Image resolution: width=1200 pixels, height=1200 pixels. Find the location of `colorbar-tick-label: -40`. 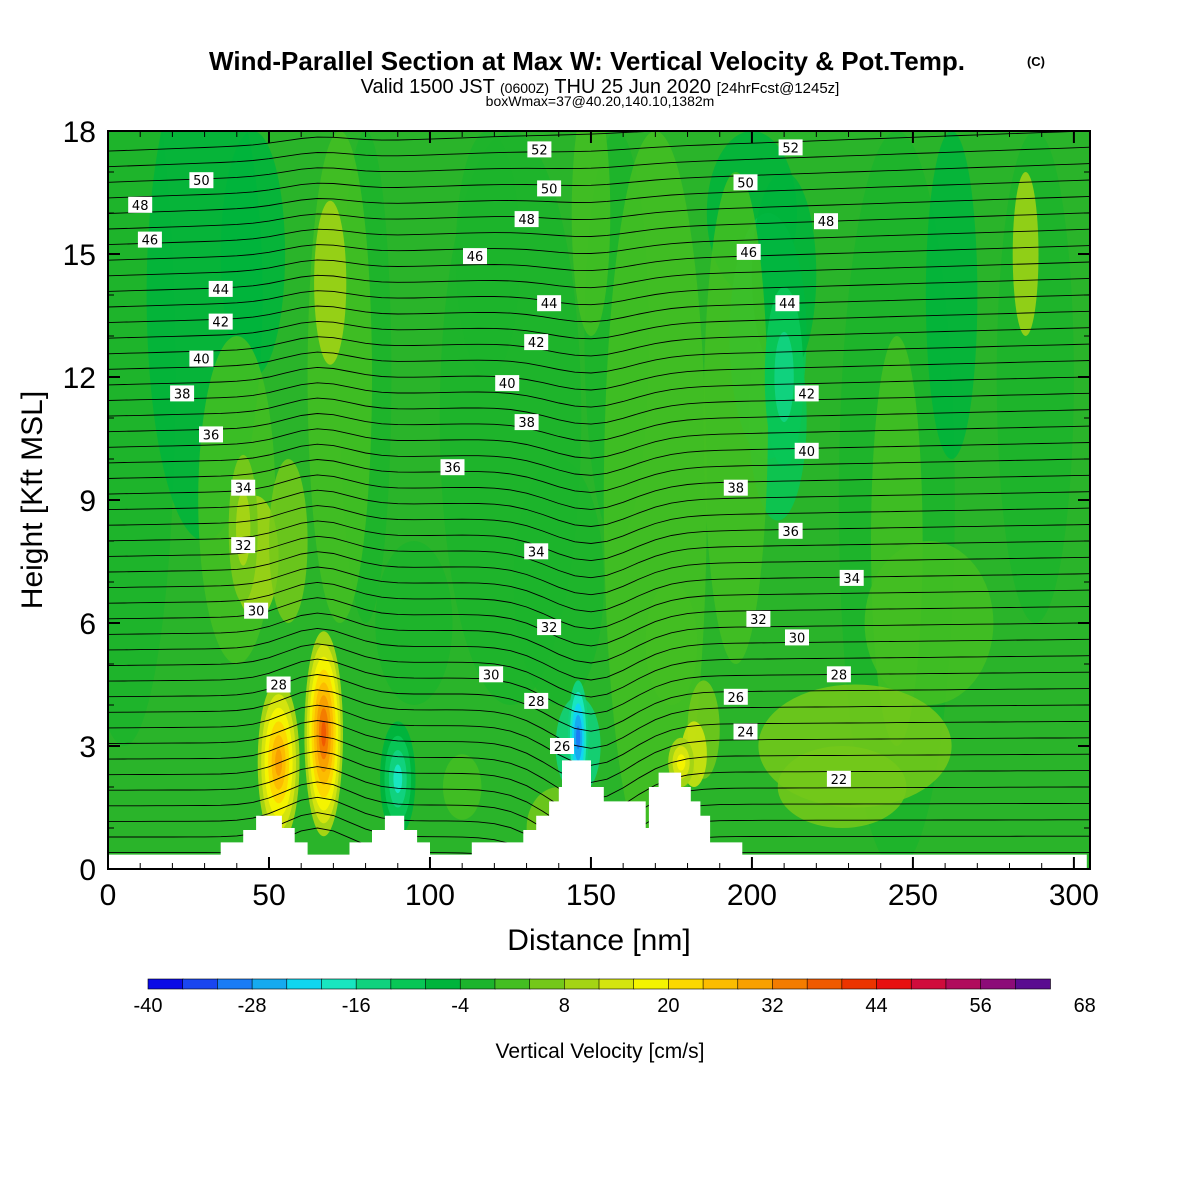

colorbar-tick-label: -40 is located at coordinates (148, 1006).